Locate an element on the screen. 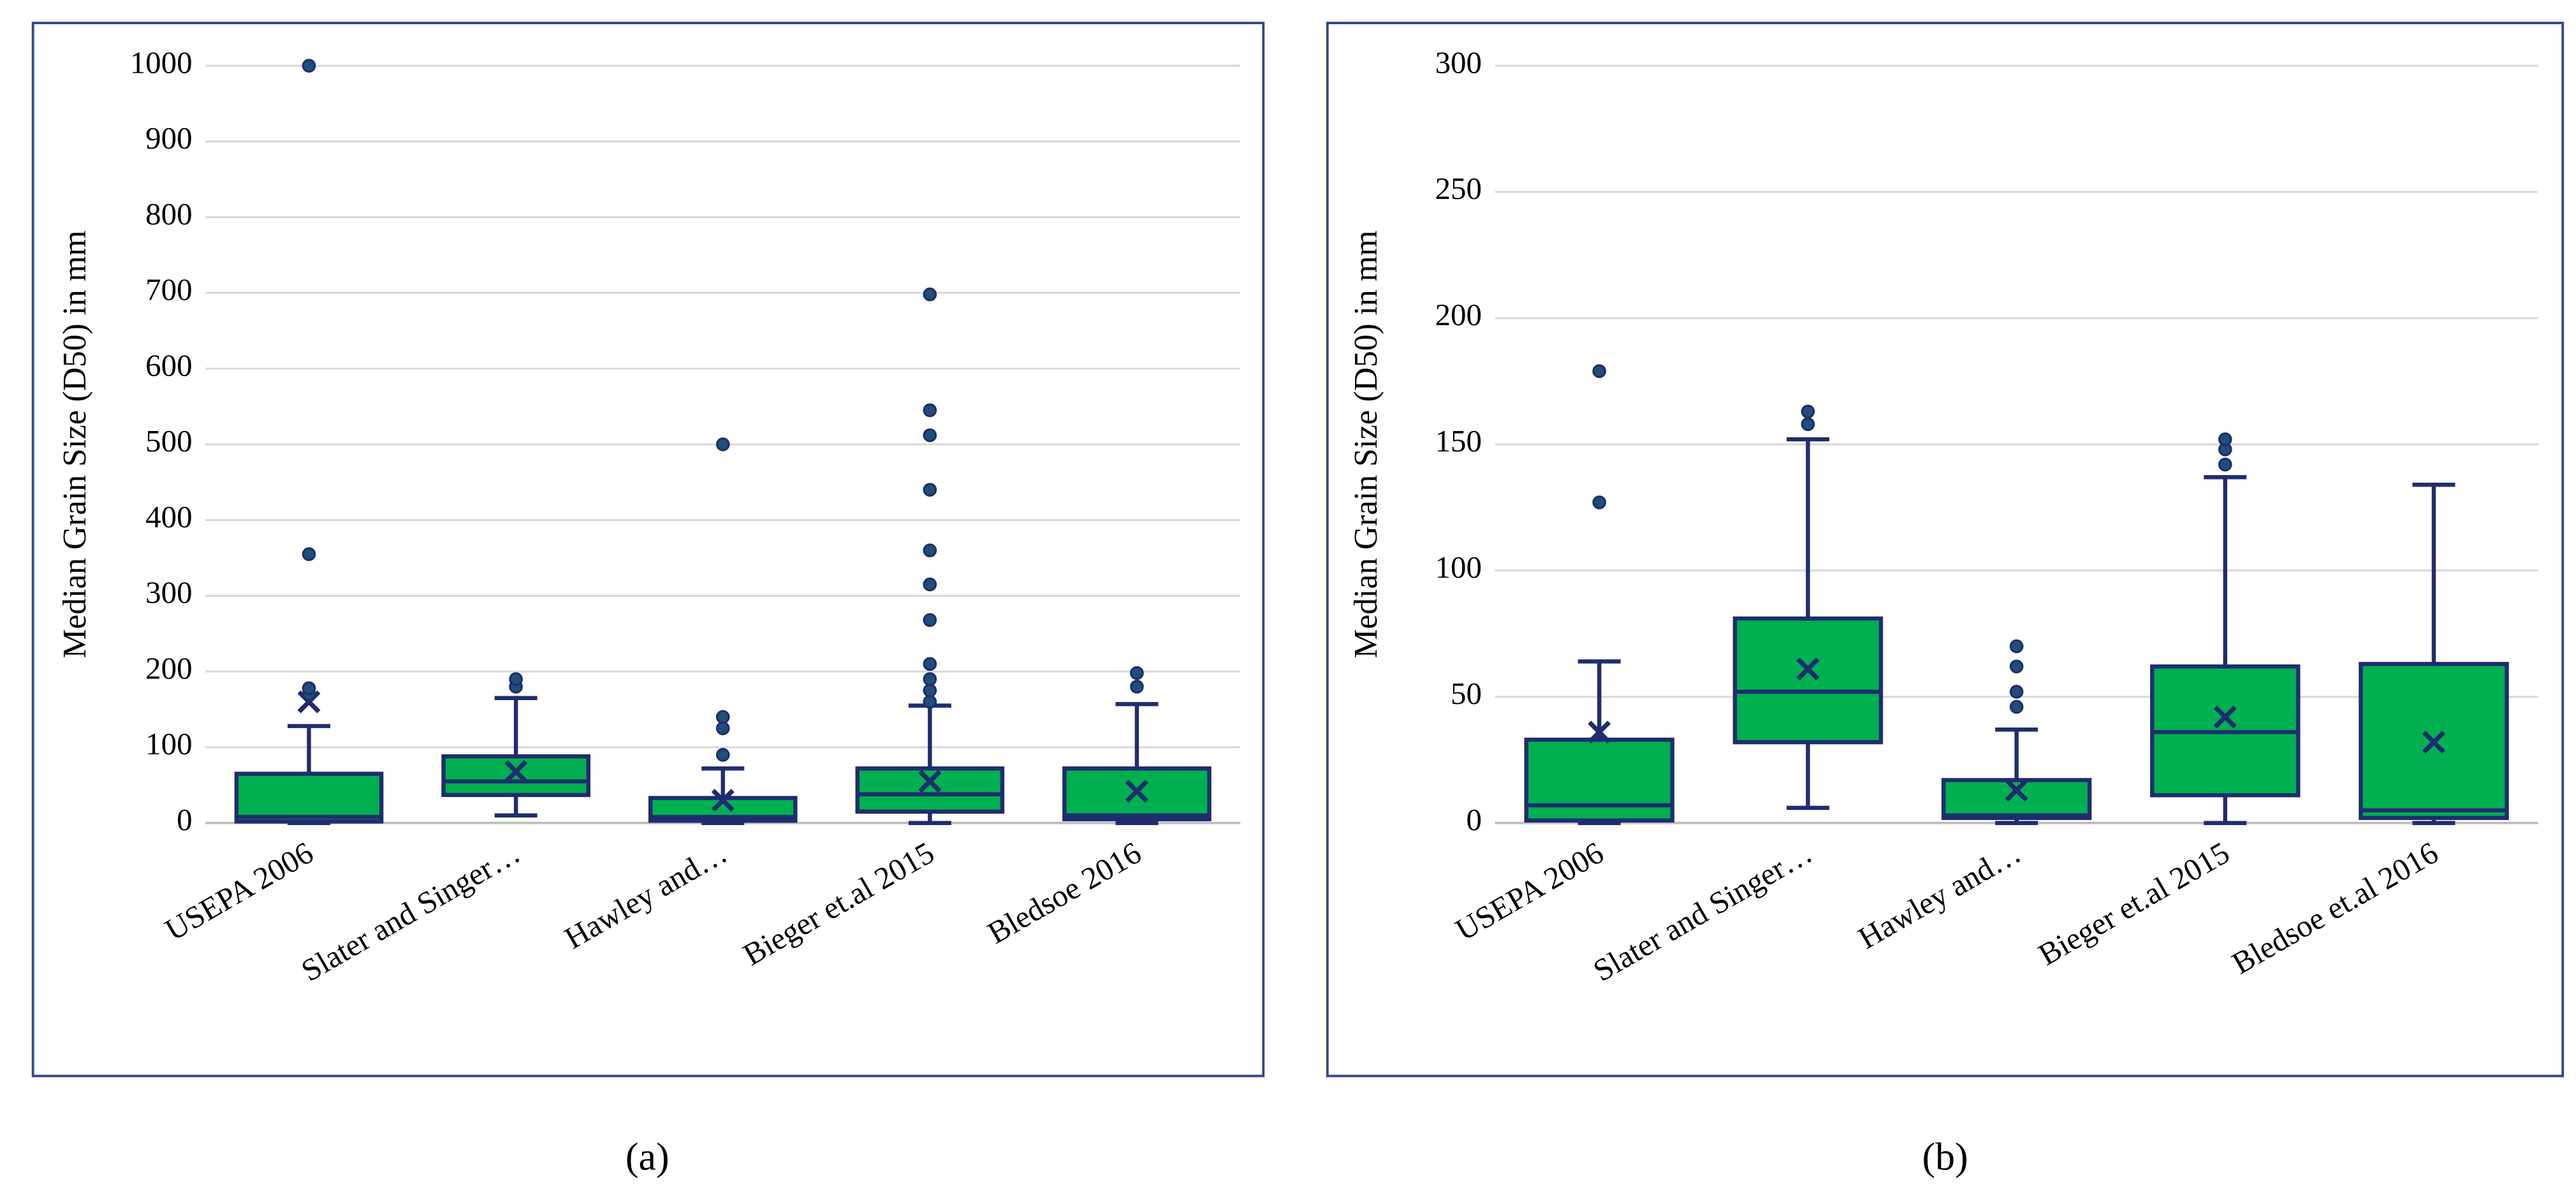  caption: (b) is located at coordinates (1945, 1156).